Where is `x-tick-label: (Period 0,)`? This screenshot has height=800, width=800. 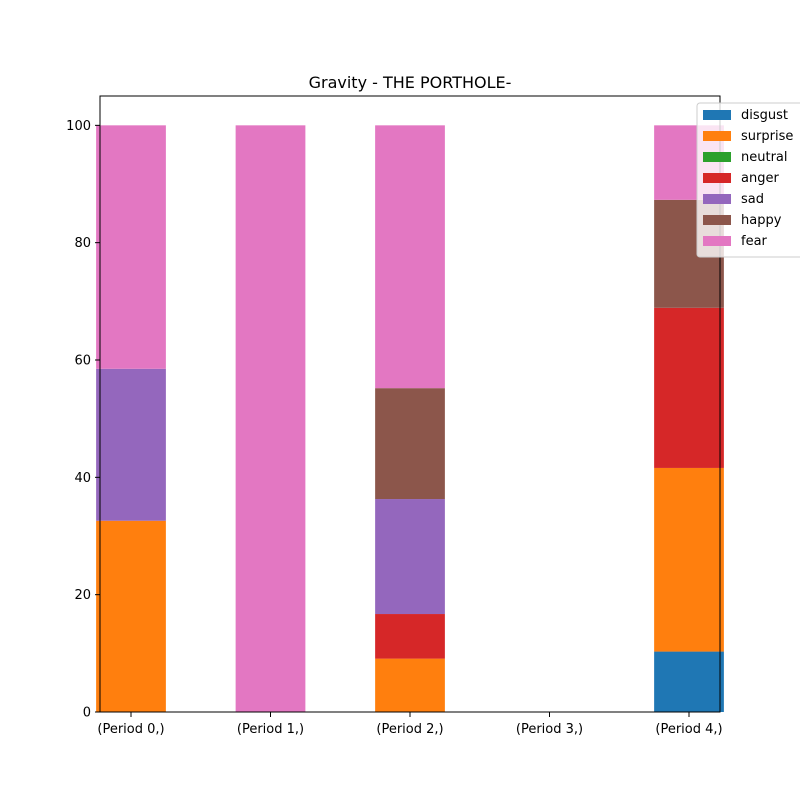 x-tick-label: (Period 0,) is located at coordinates (130, 729).